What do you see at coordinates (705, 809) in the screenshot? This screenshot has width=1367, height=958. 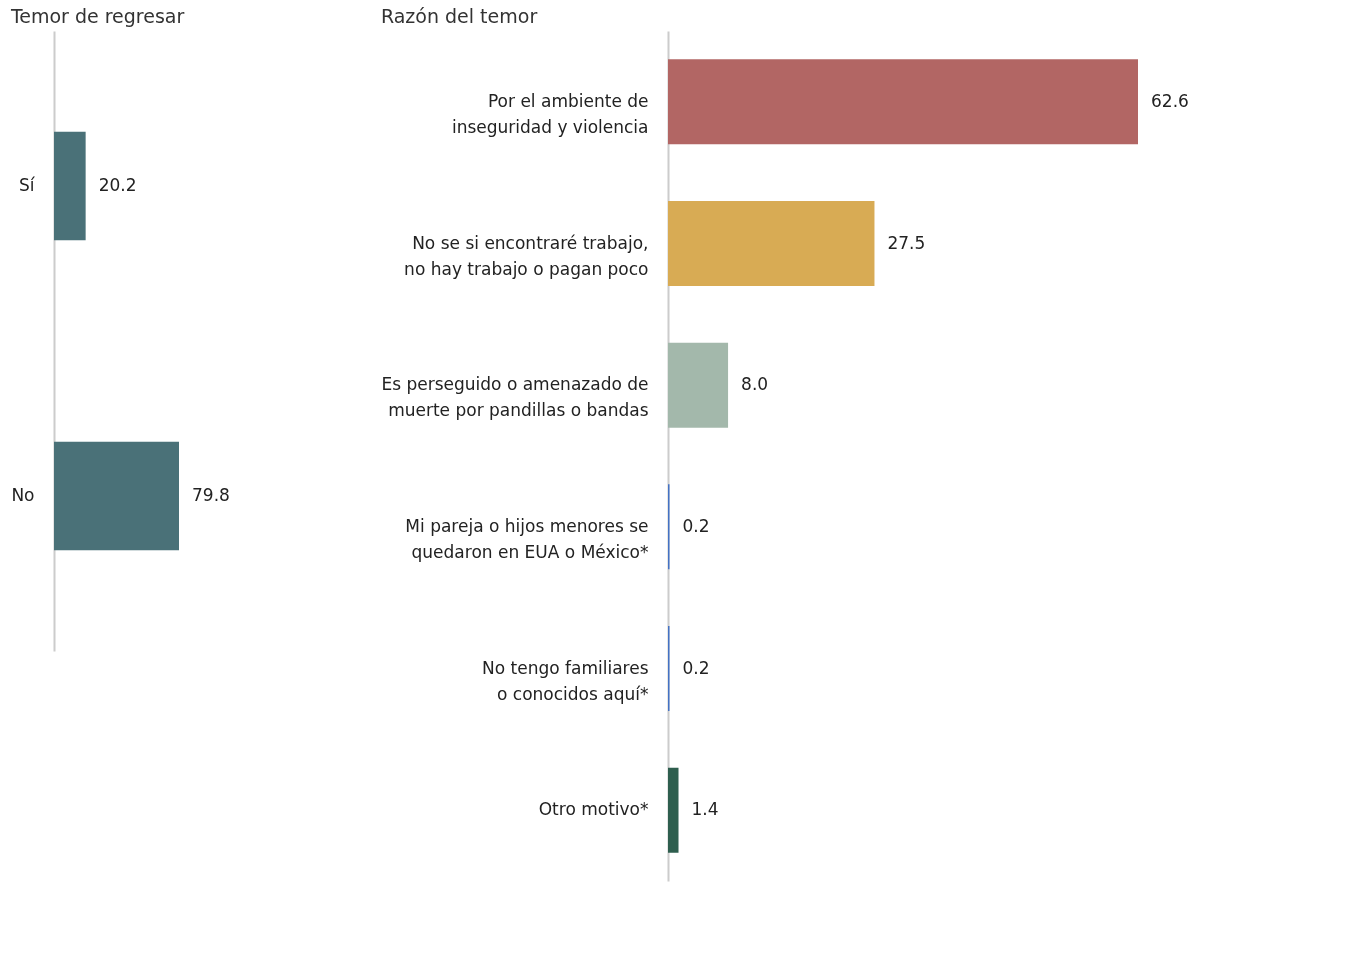 I see `data-label: 1.4` at bounding box center [705, 809].